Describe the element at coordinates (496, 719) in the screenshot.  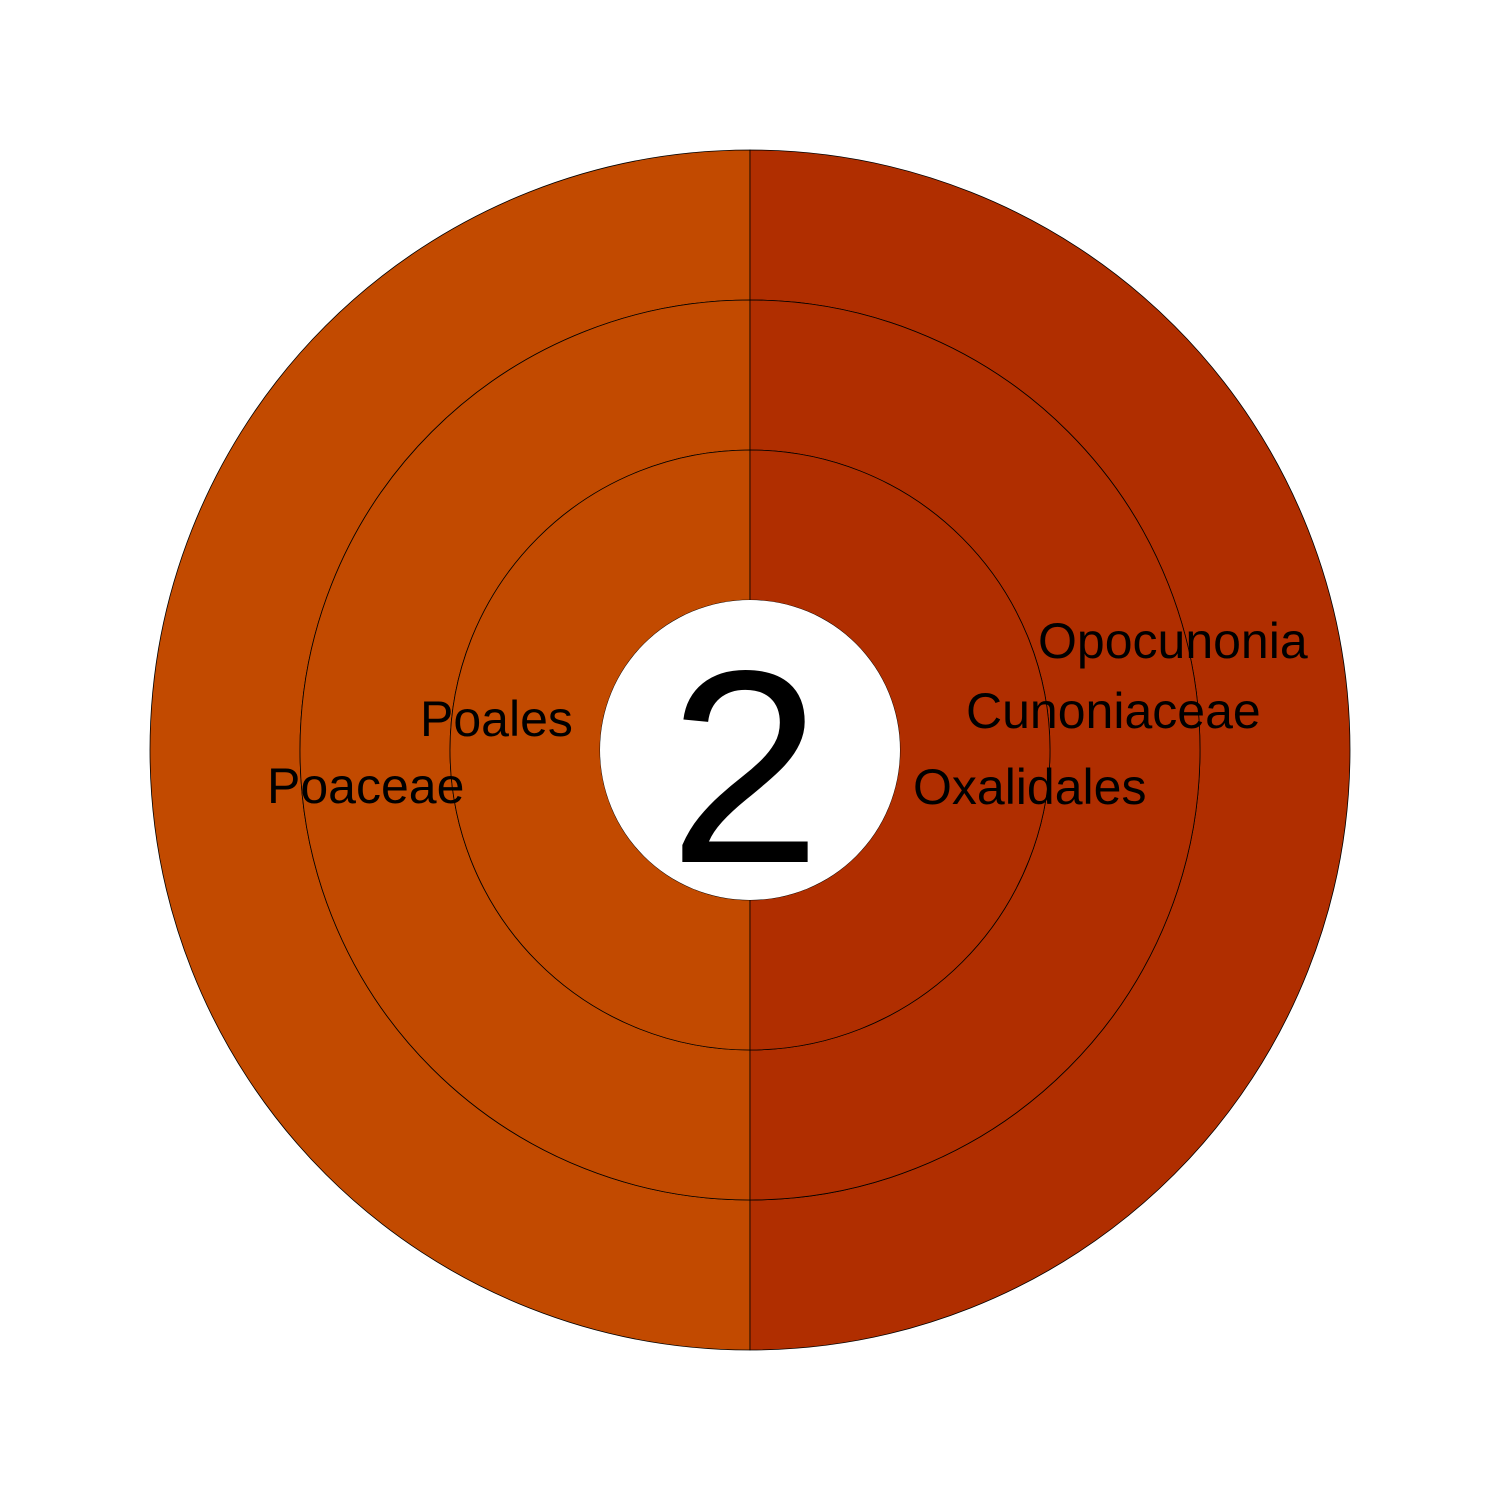
I see `label-poales: Poales` at that location.